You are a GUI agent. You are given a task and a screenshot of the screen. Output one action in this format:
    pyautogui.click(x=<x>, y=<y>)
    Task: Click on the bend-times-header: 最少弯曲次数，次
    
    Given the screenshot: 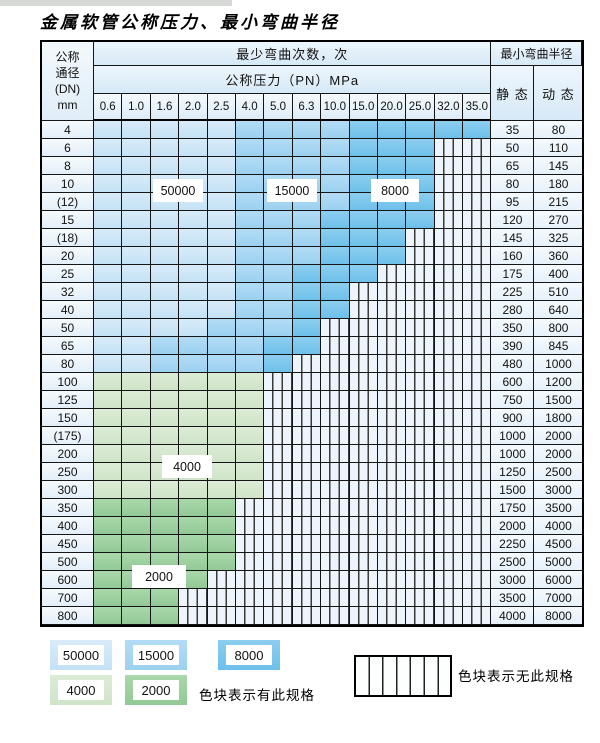 What is the action you would take?
    pyautogui.click(x=293, y=54)
    